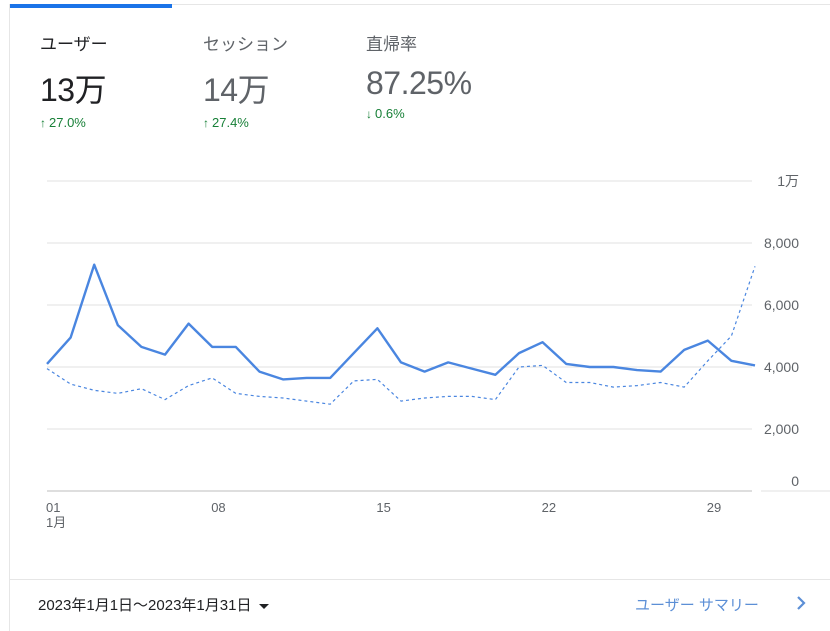  What do you see at coordinates (781, 367) in the screenshot?
I see `y-tick-label: 4,000` at bounding box center [781, 367].